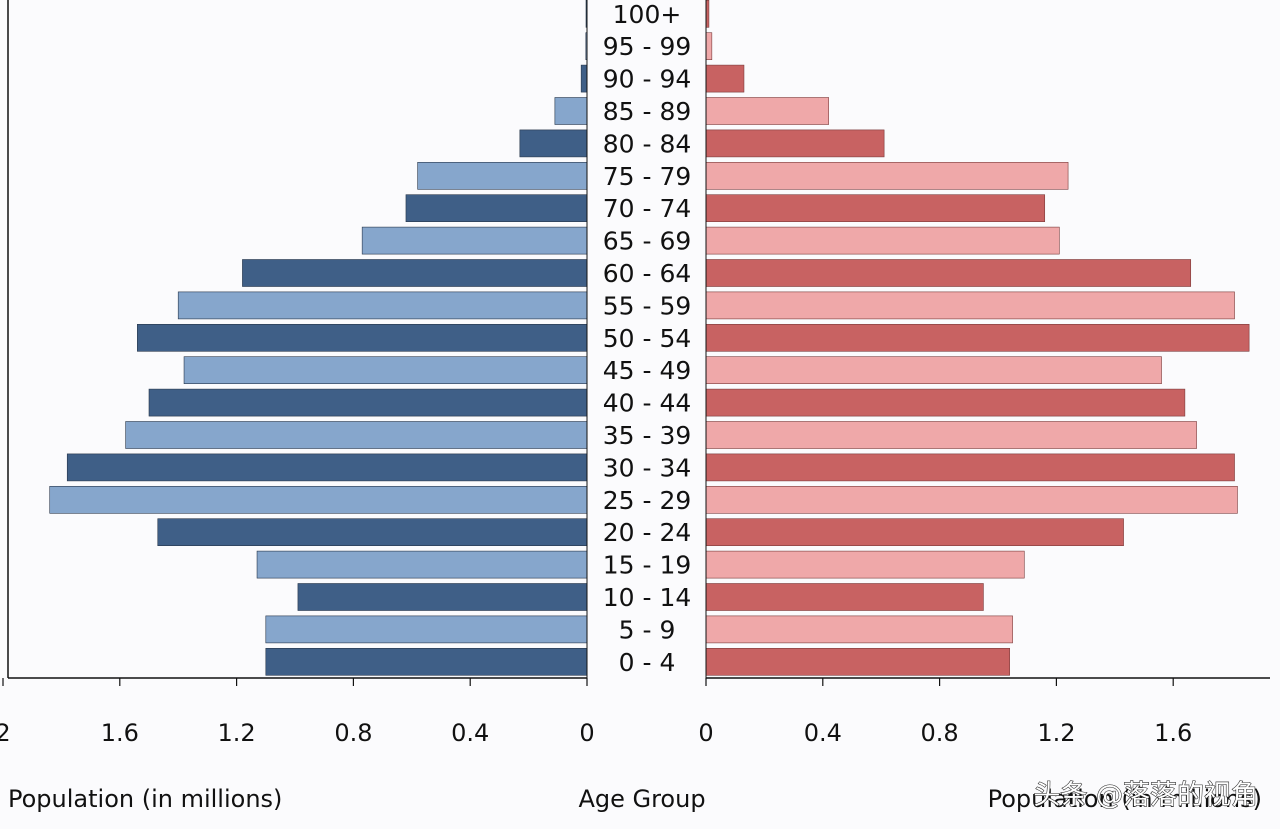  Describe the element at coordinates (647, 597) in the screenshot. I see `age-label: 10 - 14` at that location.